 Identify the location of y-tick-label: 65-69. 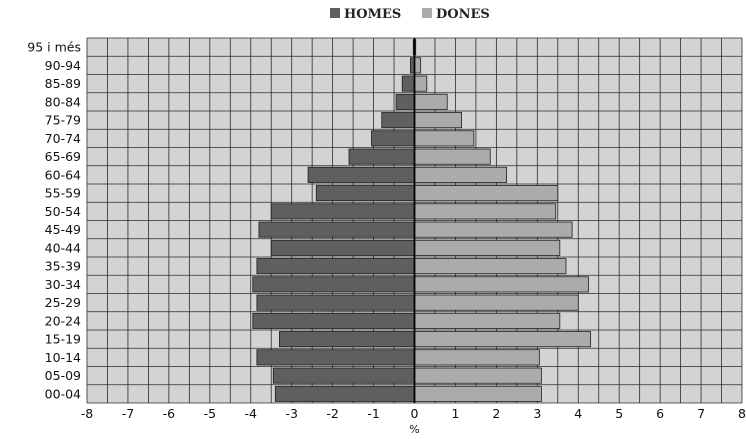
(63, 156).